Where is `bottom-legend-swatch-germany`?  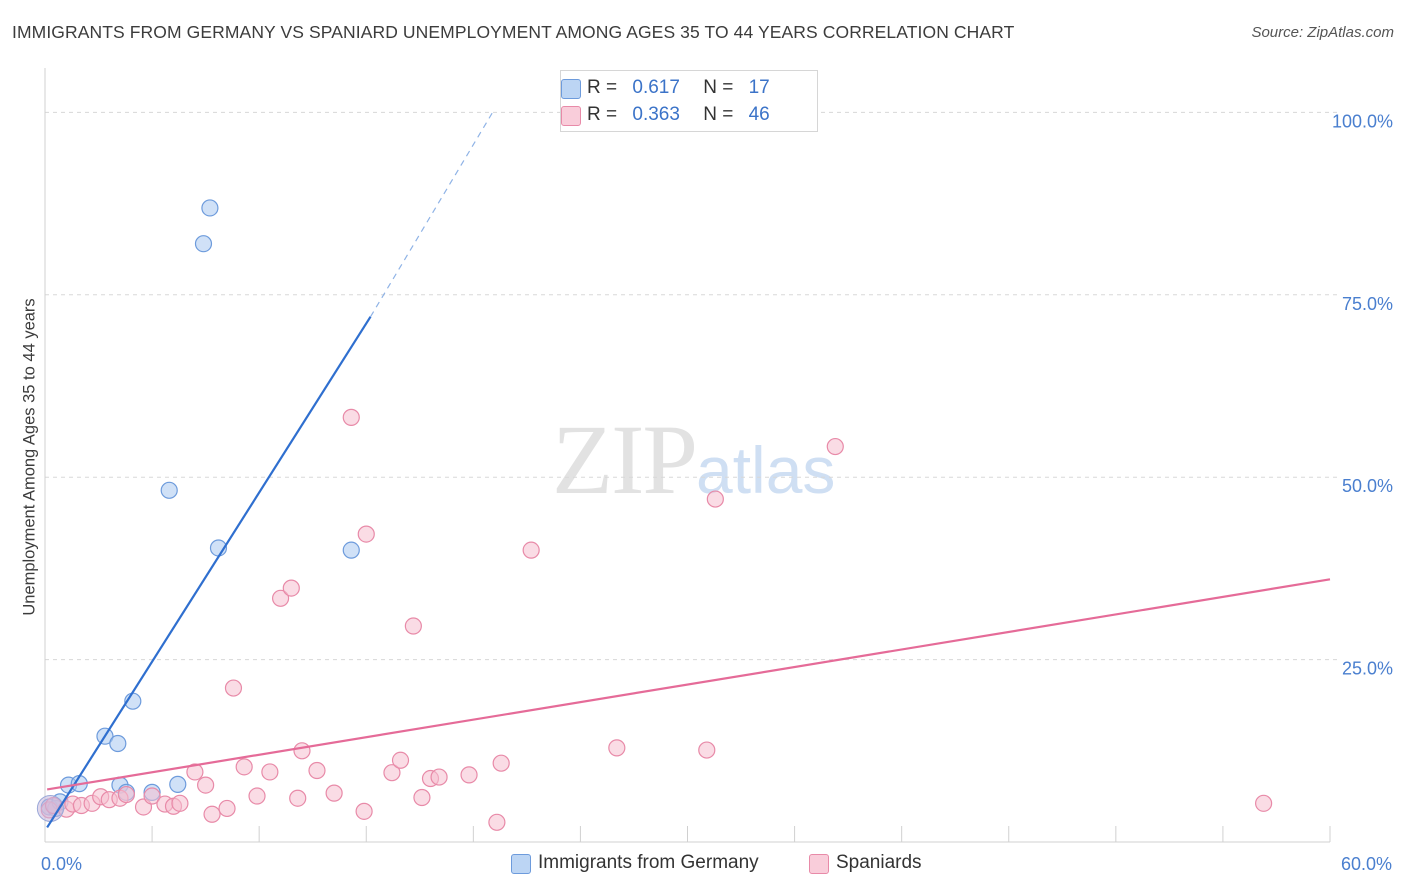 bottom-legend-swatch-germany is located at coordinates (521, 864).